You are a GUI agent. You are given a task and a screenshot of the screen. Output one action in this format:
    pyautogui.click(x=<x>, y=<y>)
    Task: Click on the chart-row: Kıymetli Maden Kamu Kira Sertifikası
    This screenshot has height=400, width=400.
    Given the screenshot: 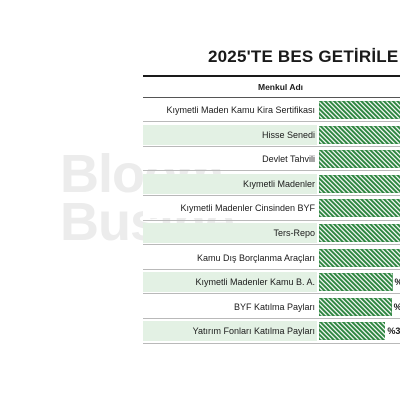 What is the action you would take?
    pyautogui.click(x=271, y=111)
    